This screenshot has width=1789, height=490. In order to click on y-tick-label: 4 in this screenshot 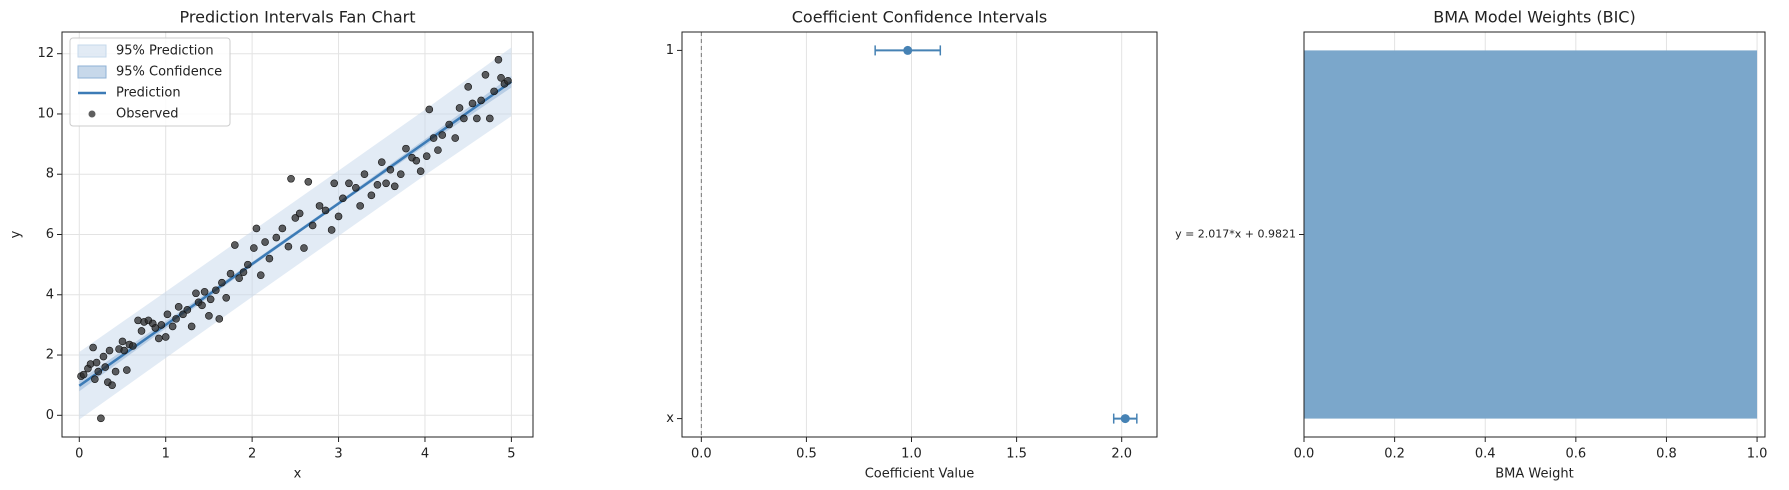, I will do `click(50, 294)`.